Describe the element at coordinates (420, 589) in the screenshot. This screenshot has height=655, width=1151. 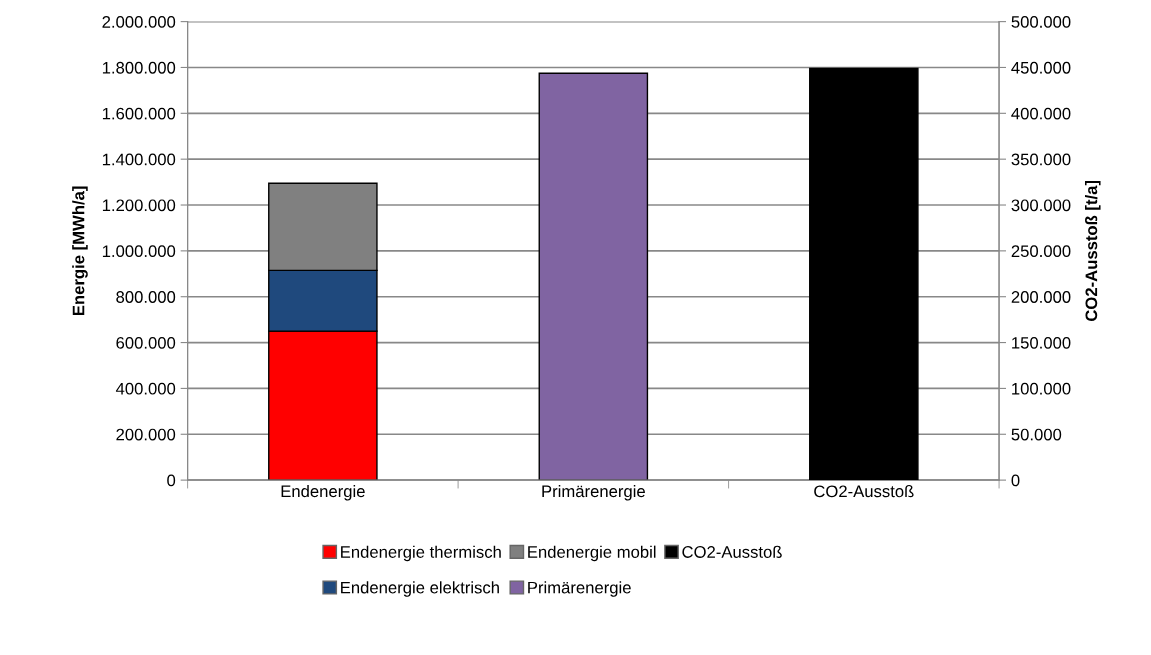
I see `legend-label: Endenergie elektrisch` at that location.